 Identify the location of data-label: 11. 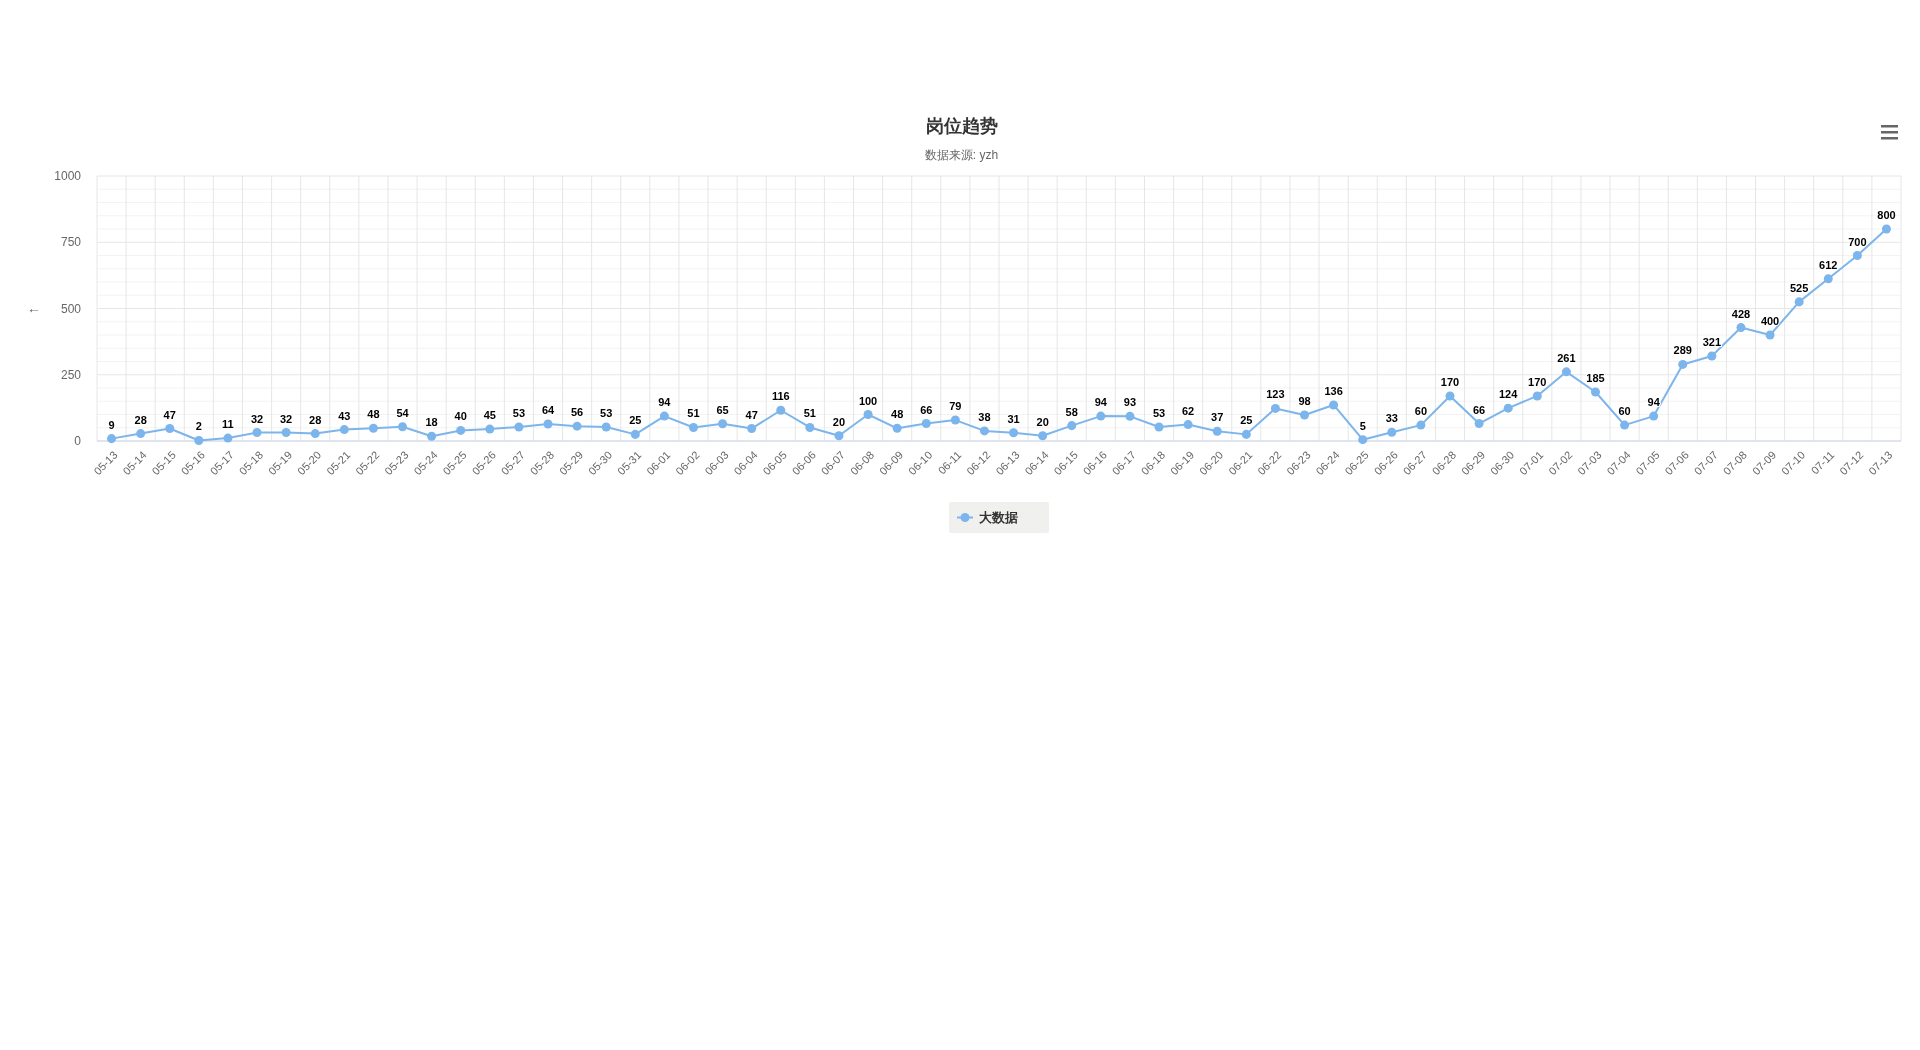
(228, 424).